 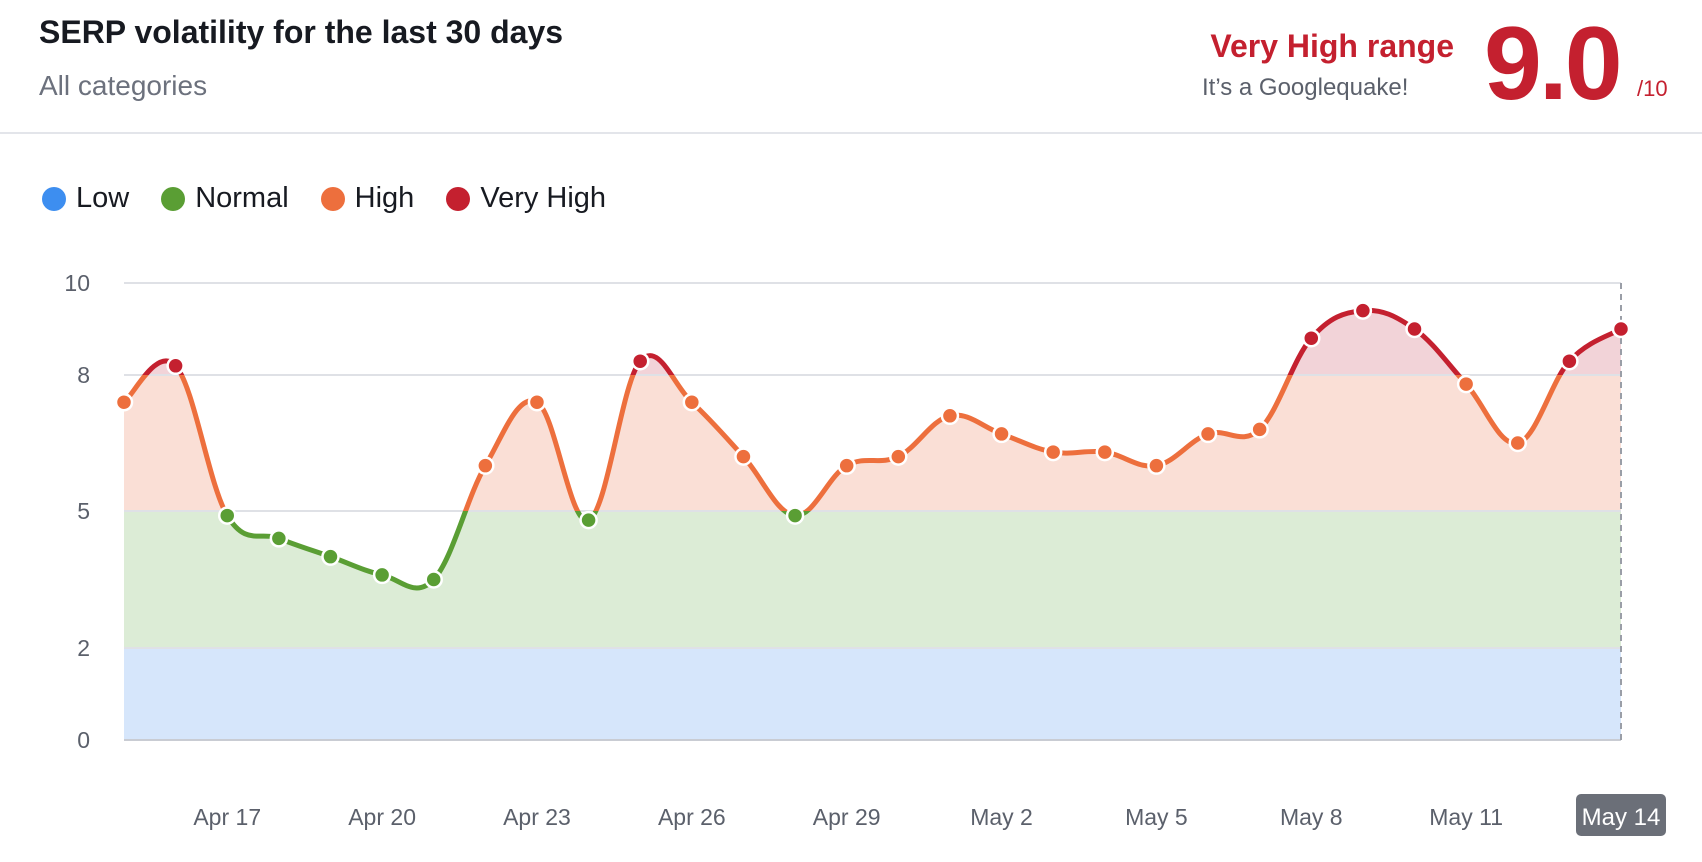 What do you see at coordinates (384, 198) in the screenshot?
I see `legend-label: High` at bounding box center [384, 198].